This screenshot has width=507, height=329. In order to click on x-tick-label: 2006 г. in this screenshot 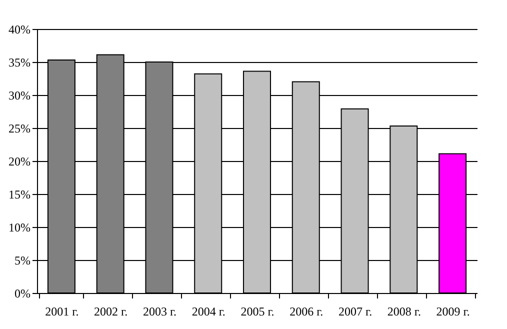, I will do `click(307, 311)`.